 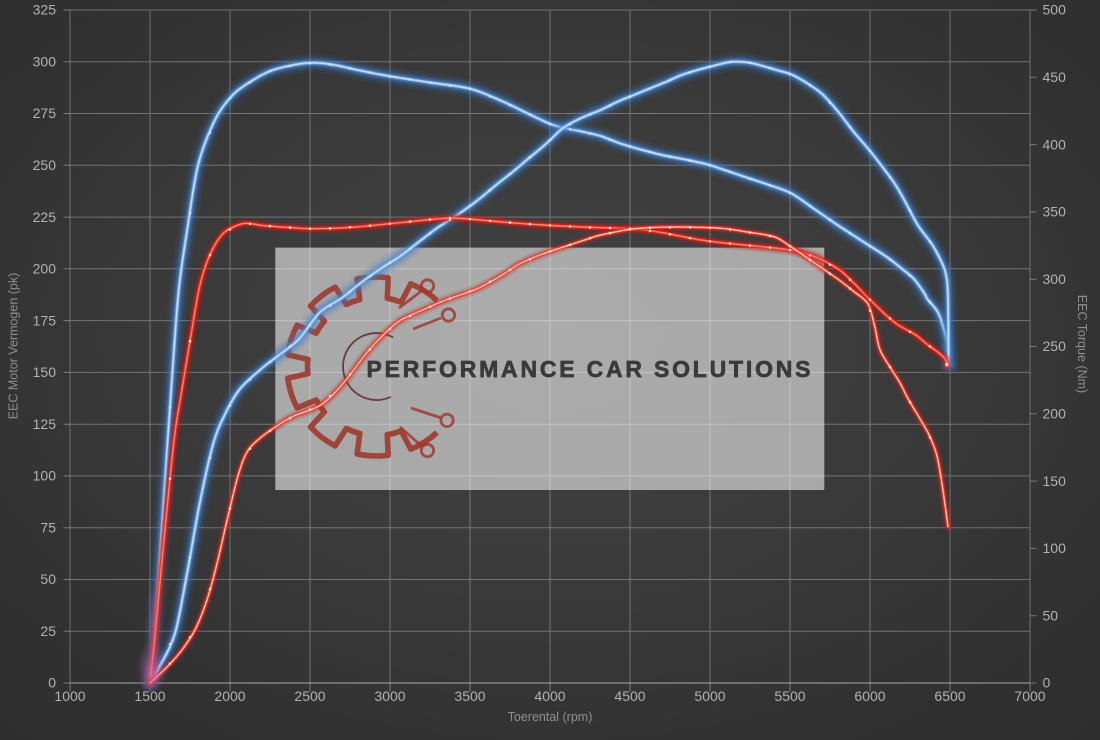 What do you see at coordinates (45, 424) in the screenshot?
I see `svg-text: 125` at bounding box center [45, 424].